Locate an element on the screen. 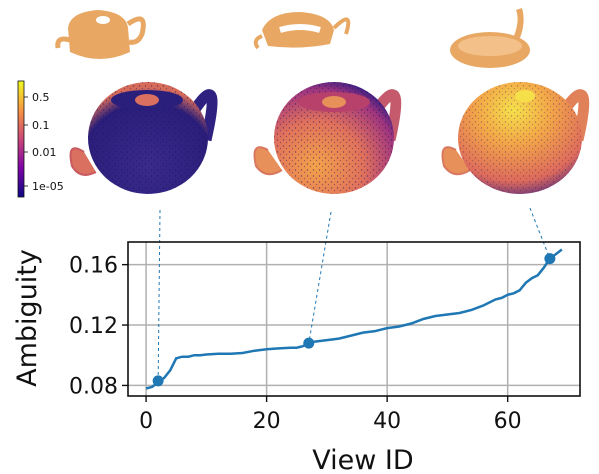  x-axis: 0 20 40 60 is located at coordinates (330, 415).